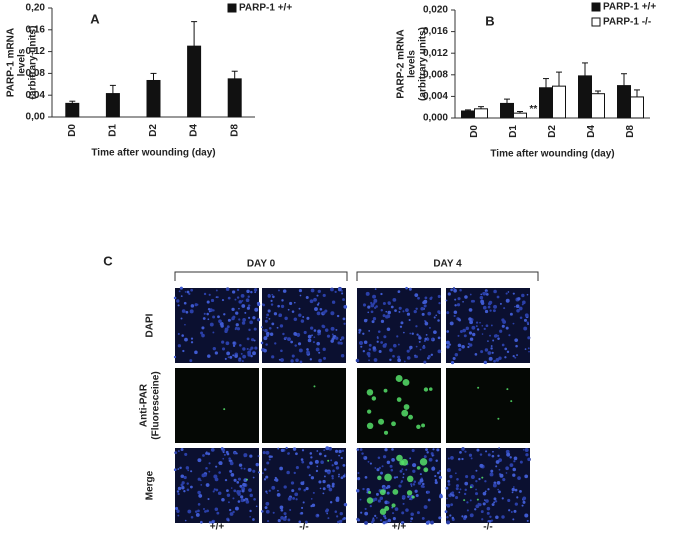 The image size is (685, 541). Describe the element at coordinates (95, 18) in the screenshot. I see `panel-label: A` at that location.